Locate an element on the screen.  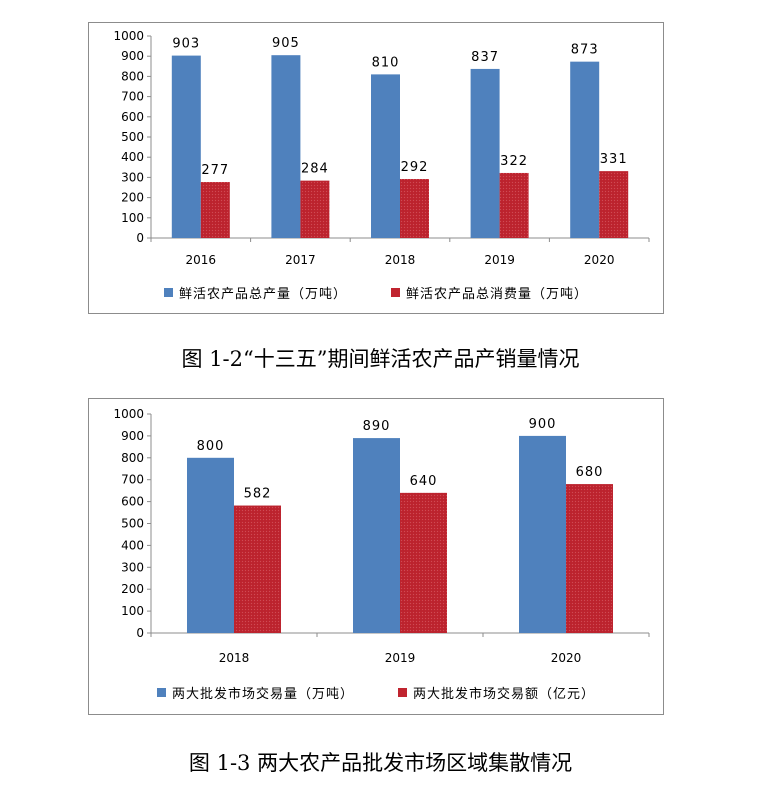
chart-2-legend: 两大批发市场交易量（万吨） 两大批发市场交易额（亿元） is located at coordinates (376, 692).